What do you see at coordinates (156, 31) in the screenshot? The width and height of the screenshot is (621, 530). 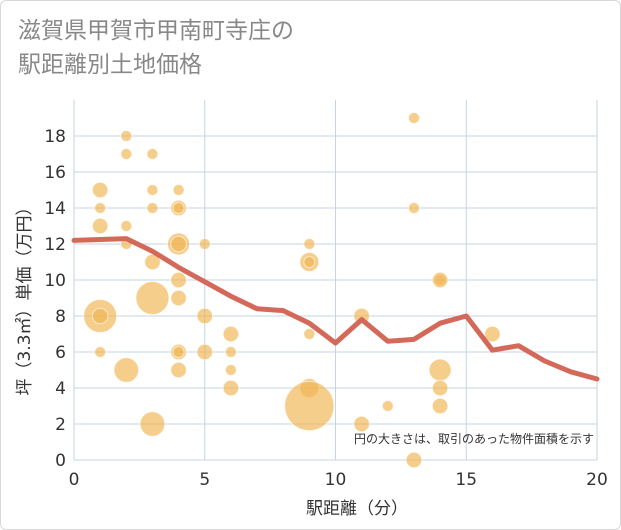 I see `chart-title-line-1: 滋賀県甲賀市甲南町寺庄の` at bounding box center [156, 31].